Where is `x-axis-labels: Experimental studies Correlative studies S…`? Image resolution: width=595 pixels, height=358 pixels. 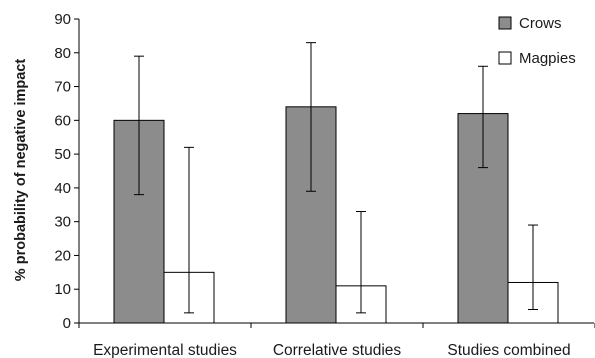 x-axis-labels: Experimental studies Correlative studies S… is located at coordinates (332, 350).